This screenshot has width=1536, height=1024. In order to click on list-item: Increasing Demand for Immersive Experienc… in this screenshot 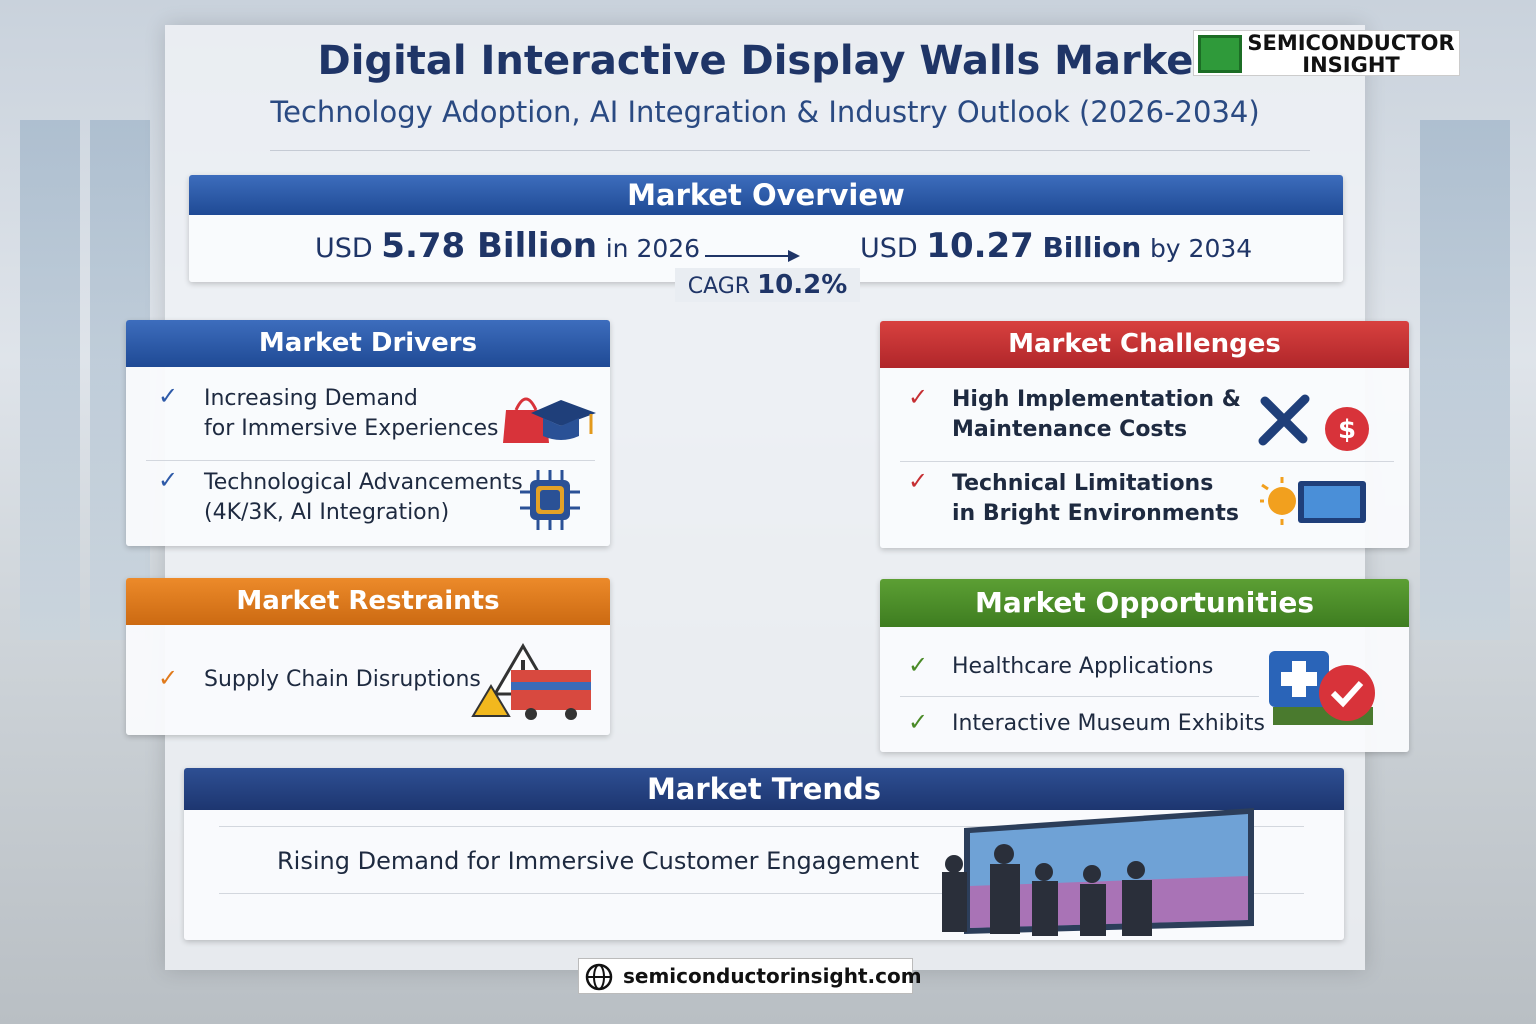, I will do `click(351, 414)`.